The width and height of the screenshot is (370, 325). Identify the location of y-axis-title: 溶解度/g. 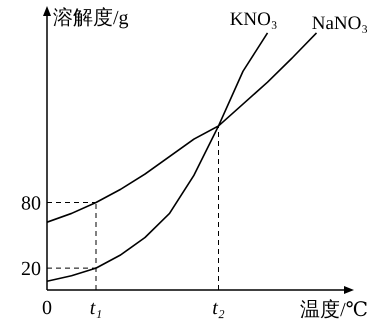
(91, 18).